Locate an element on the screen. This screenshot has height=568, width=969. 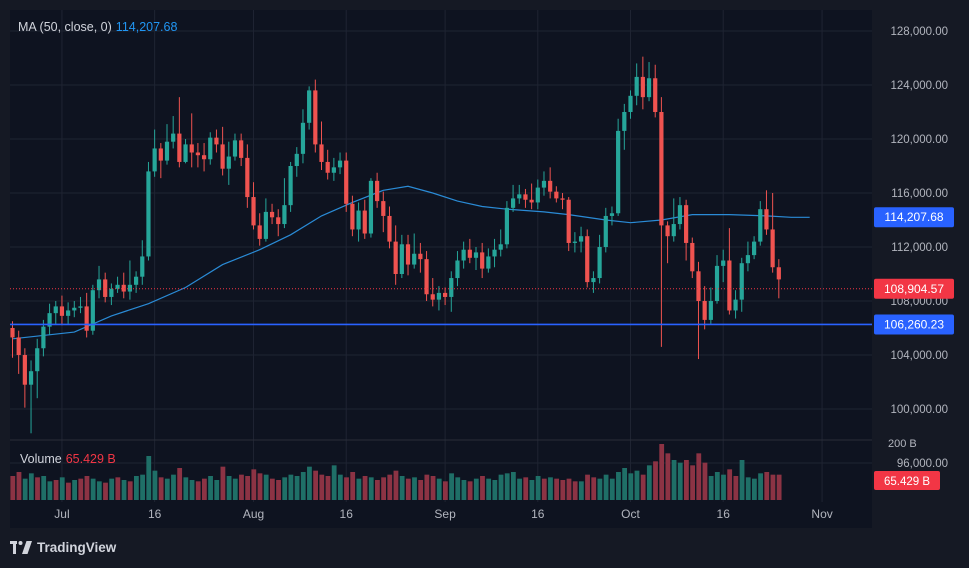
ma-legend: MA (50, close, 0) 114,207.68 is located at coordinates (97, 27).